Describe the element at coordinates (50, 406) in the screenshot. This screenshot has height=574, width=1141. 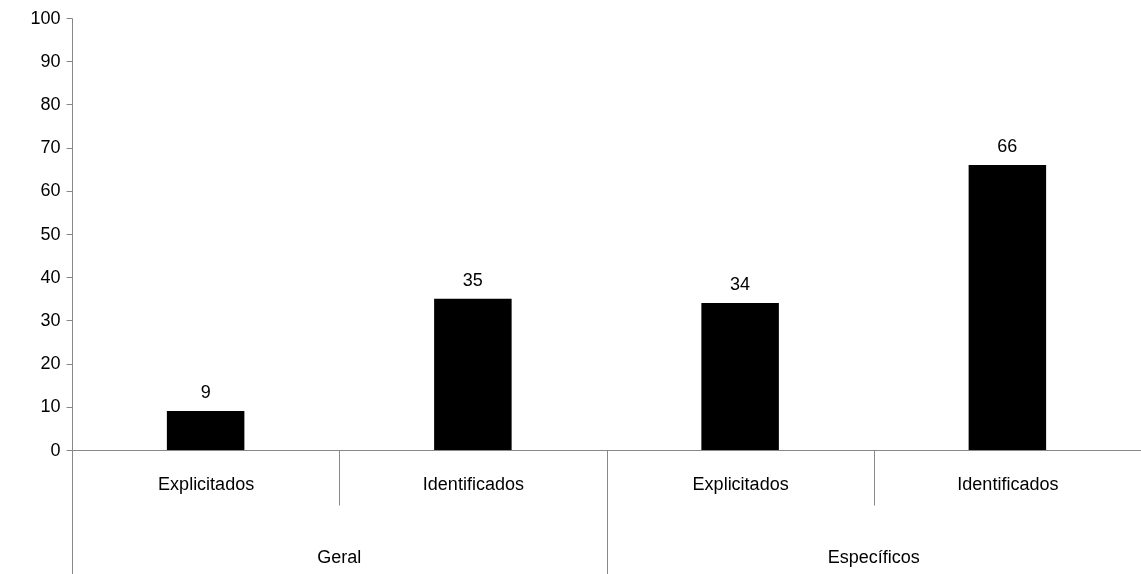
I see `y-tick-label: 10` at that location.